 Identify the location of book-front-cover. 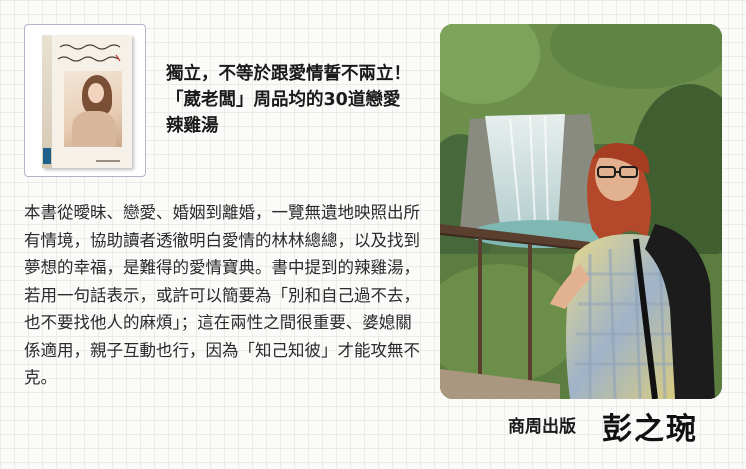
(92, 101).